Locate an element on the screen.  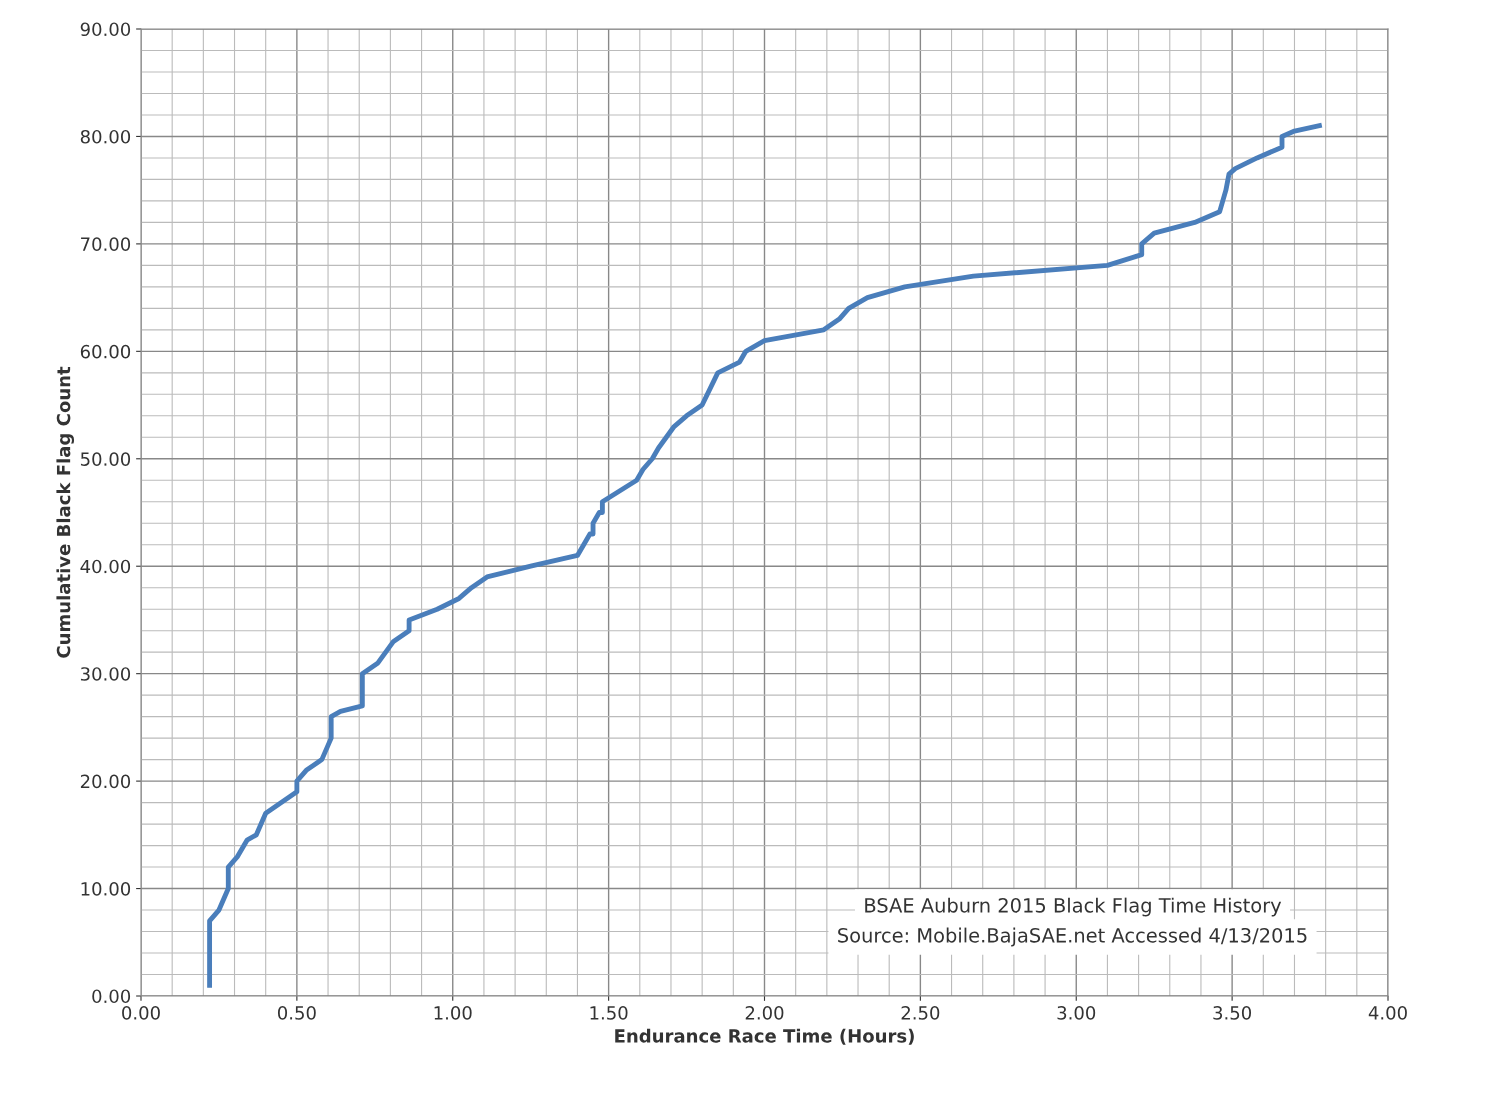
y-tick-label: 20.00 is located at coordinates (105, 781).